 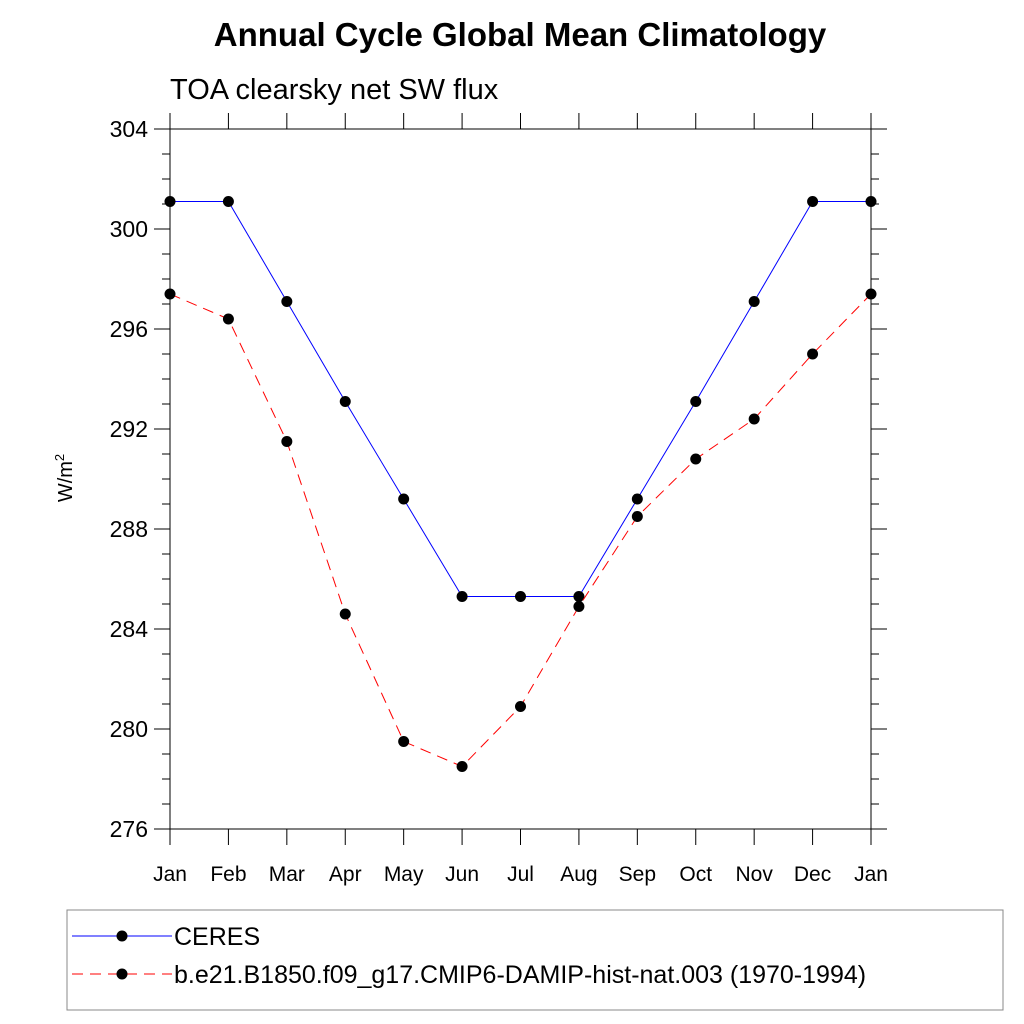 What do you see at coordinates (812, 874) in the screenshot?
I see `x-tick-label: Dec` at bounding box center [812, 874].